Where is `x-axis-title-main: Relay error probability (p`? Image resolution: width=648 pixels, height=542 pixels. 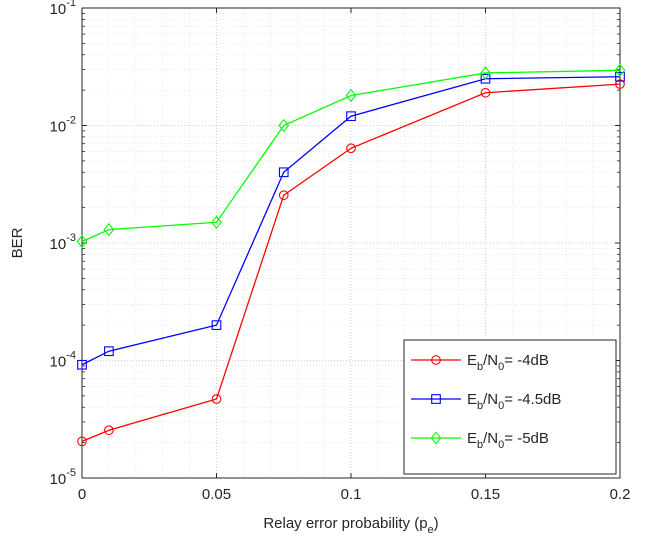 x-axis-title-main: Relay error probability (p is located at coordinates (345, 523).